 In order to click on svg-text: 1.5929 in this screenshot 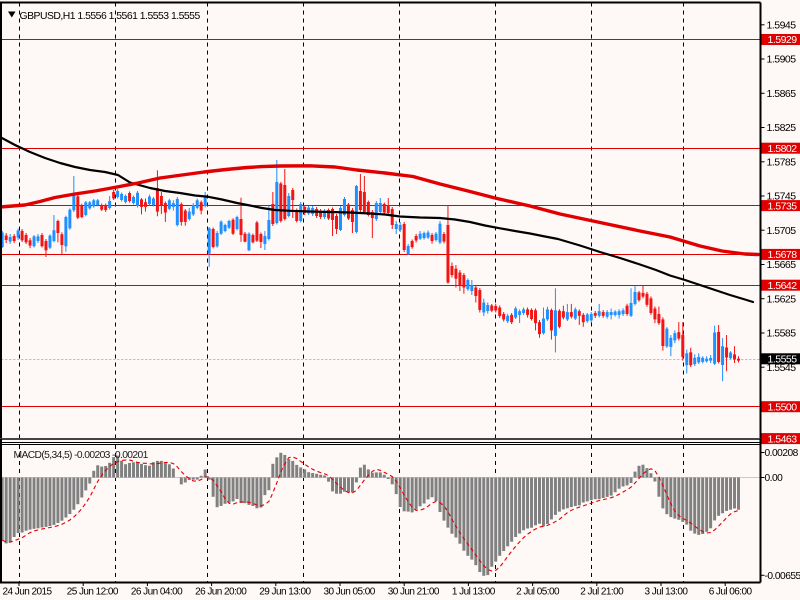, I will do `click(783, 40)`.